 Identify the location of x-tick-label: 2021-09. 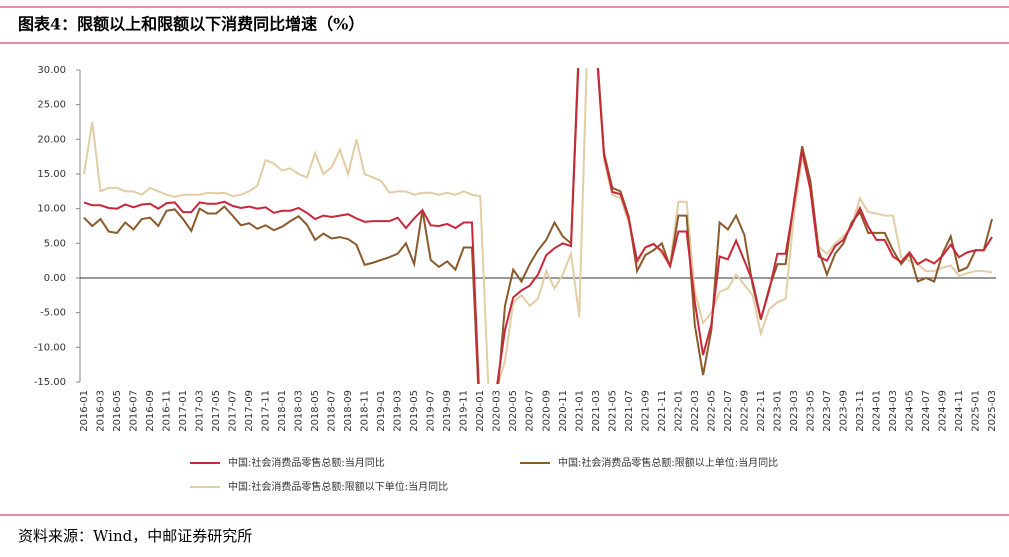
(645, 411).